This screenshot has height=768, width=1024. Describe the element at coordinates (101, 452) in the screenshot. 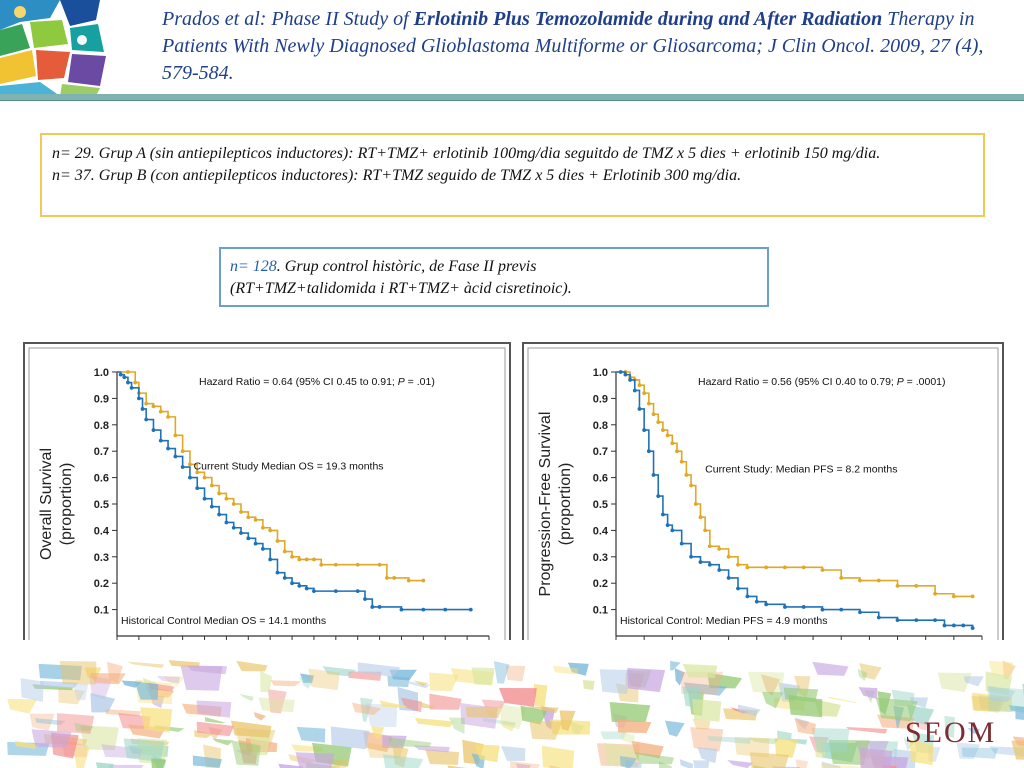

I see `y-tick-label: 0.7` at that location.